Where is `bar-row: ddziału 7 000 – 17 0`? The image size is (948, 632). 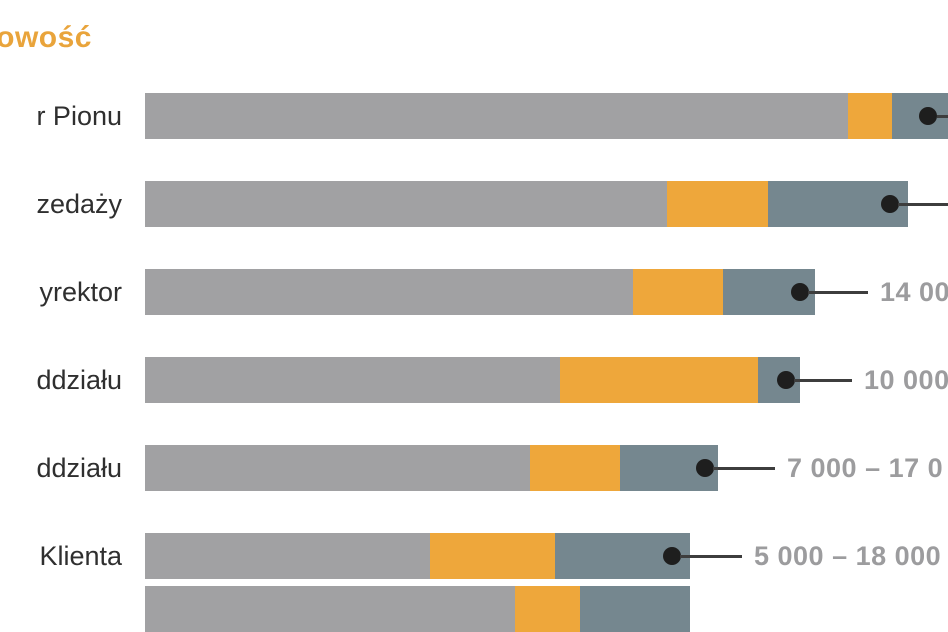 bar-row: ddziału 7 000 – 17 0 is located at coordinates (474, 468).